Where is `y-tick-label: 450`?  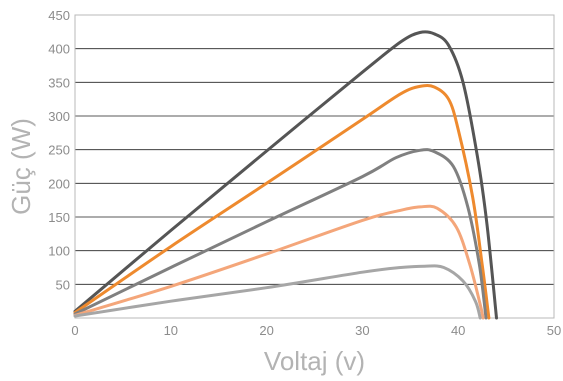 y-tick-label: 450 is located at coordinates (59, 15).